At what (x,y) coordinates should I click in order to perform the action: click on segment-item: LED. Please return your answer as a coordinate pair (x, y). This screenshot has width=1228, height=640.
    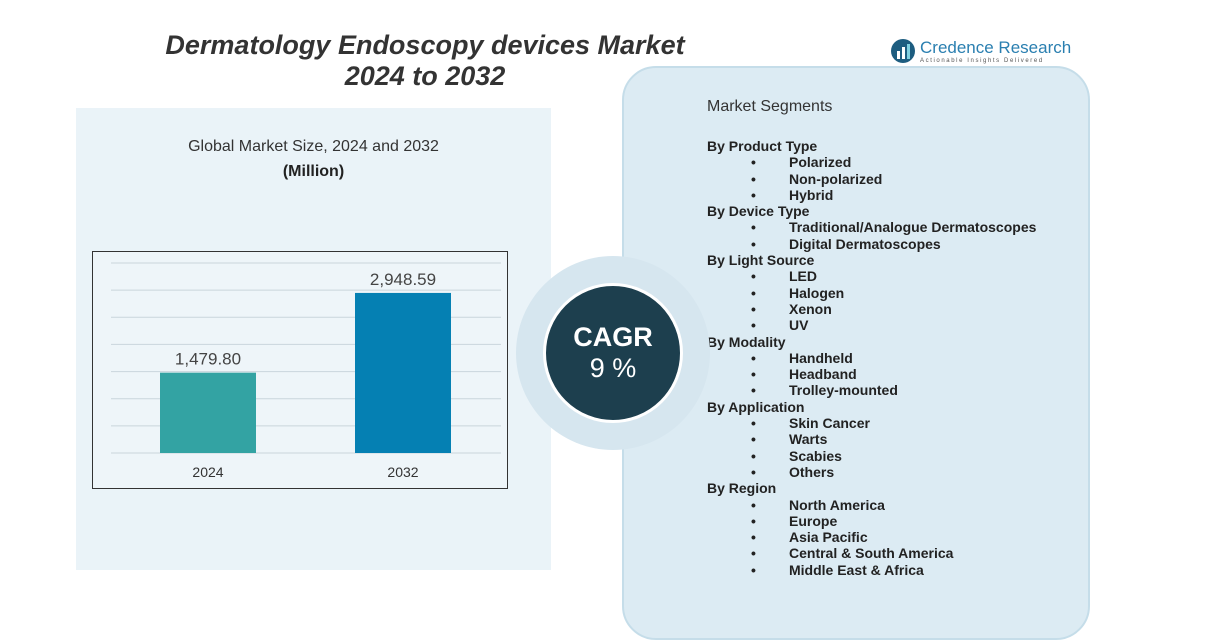
    Looking at the image, I should click on (871, 276).